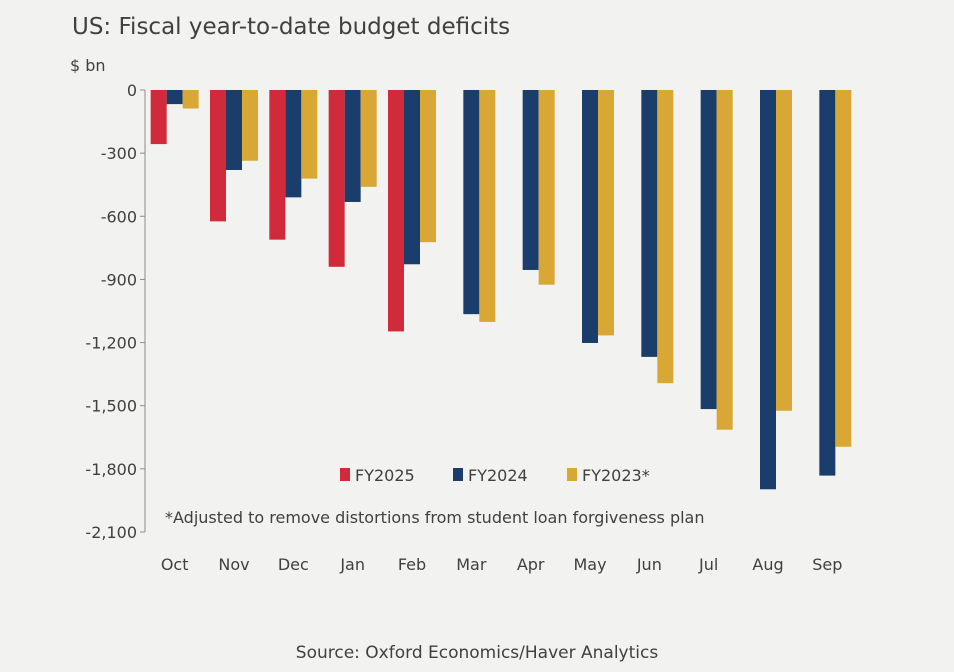 The width and height of the screenshot is (954, 672). Describe the element at coordinates (396, 211) in the screenshot. I see `bar-fy2025-feb` at that location.